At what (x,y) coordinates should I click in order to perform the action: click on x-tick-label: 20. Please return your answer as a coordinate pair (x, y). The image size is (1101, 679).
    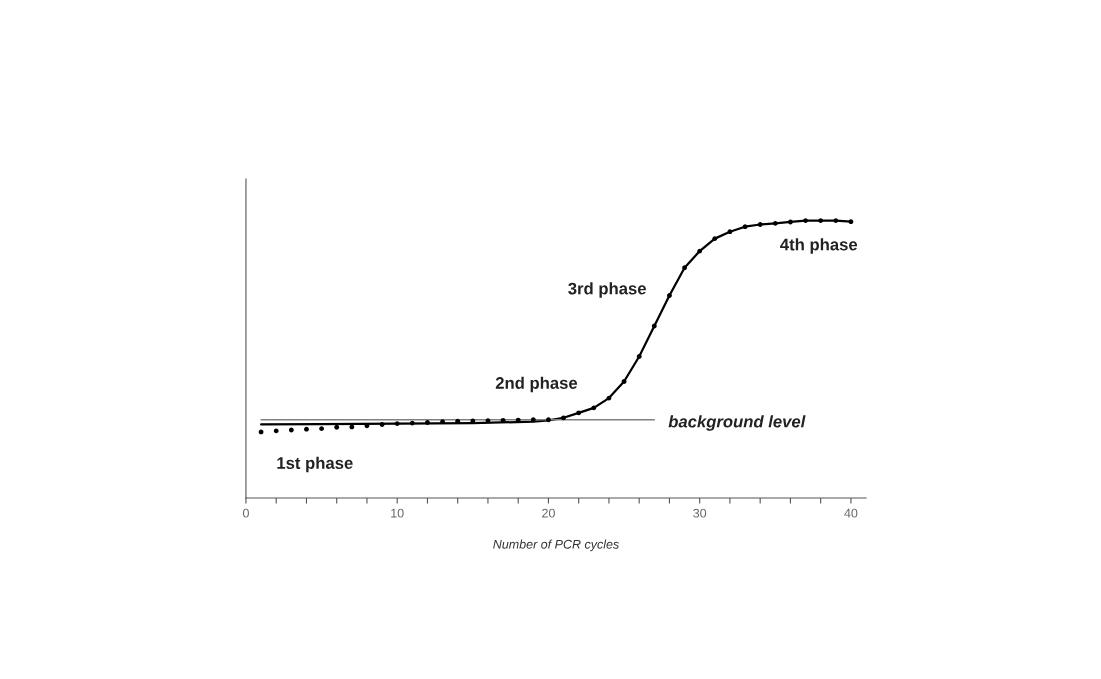
    Looking at the image, I should click on (548, 513).